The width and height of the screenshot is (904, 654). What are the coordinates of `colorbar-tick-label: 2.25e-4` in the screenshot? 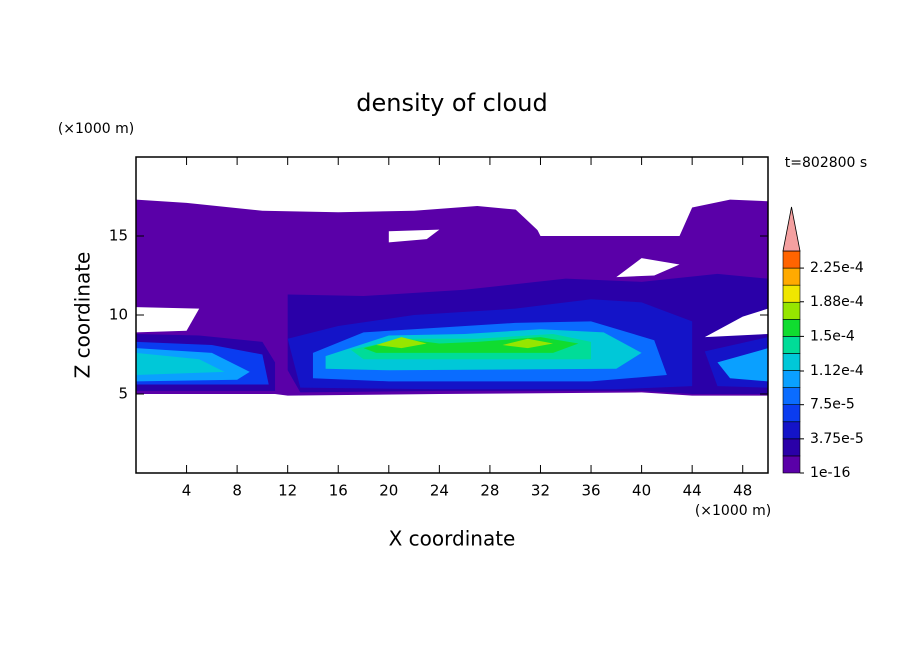 It's located at (837, 268).